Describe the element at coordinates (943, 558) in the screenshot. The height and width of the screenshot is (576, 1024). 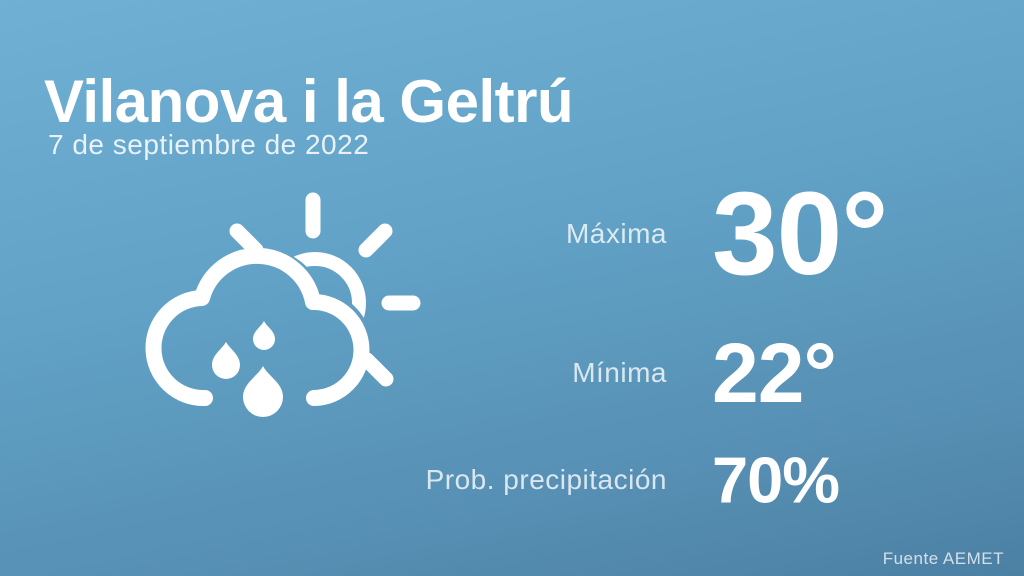
I see `data-source-credit: Fuente AEMET` at that location.